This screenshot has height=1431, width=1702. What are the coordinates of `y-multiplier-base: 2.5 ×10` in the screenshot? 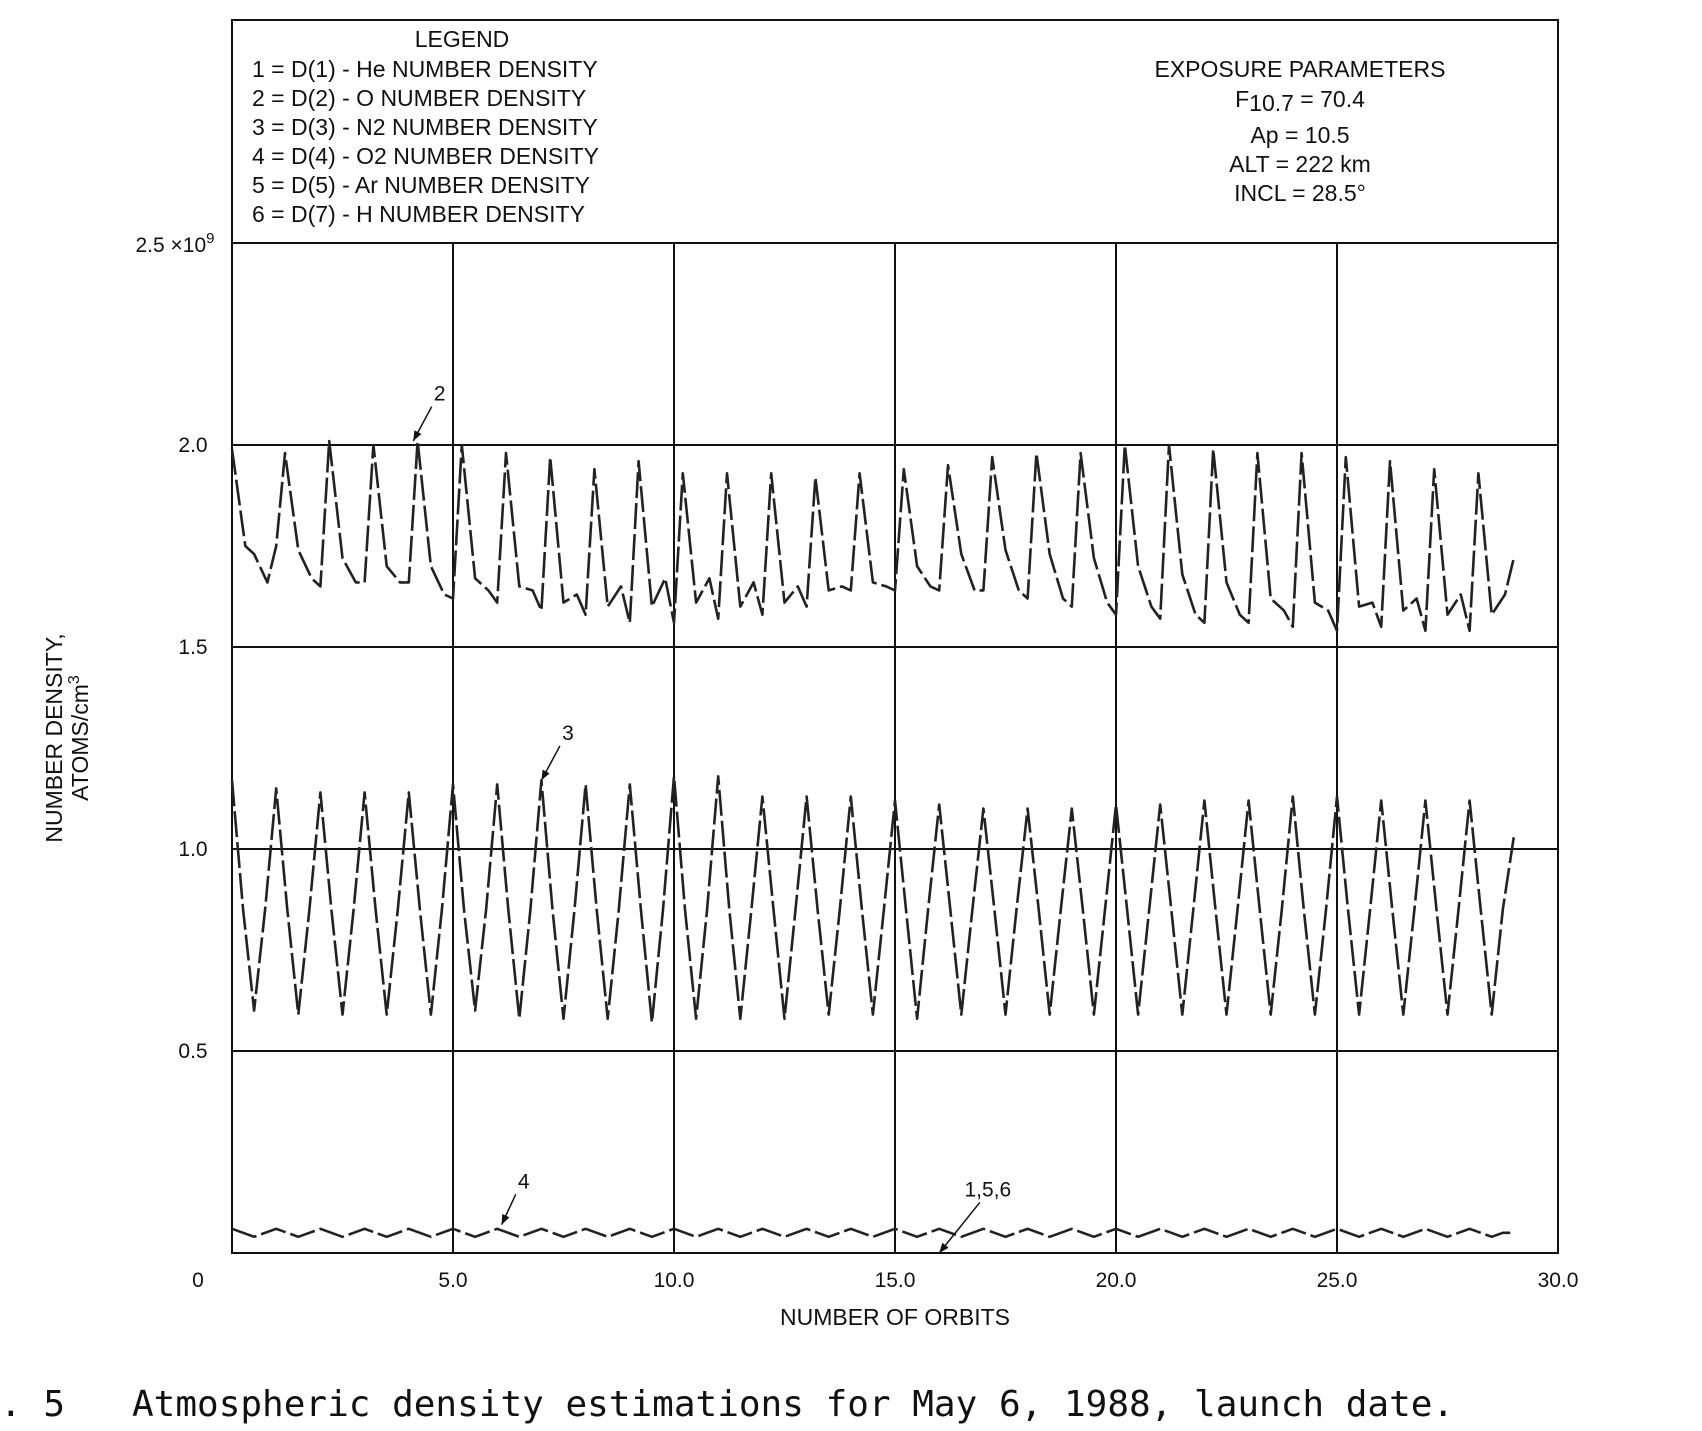 It's located at (171, 245).